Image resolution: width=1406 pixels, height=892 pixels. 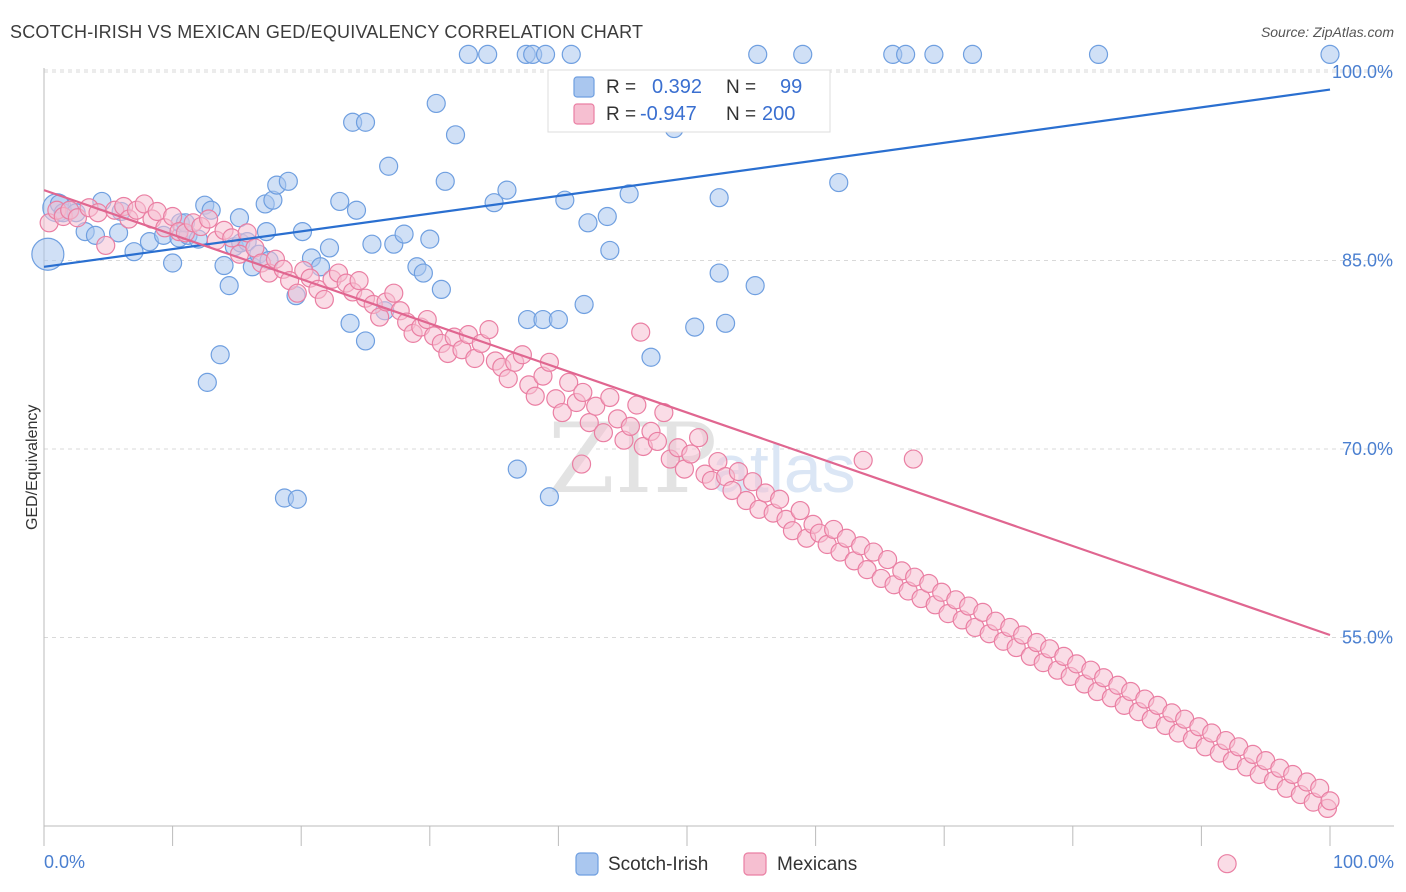 I want to click on y-tick-label: 100.0%, so click(x=1362, y=72).